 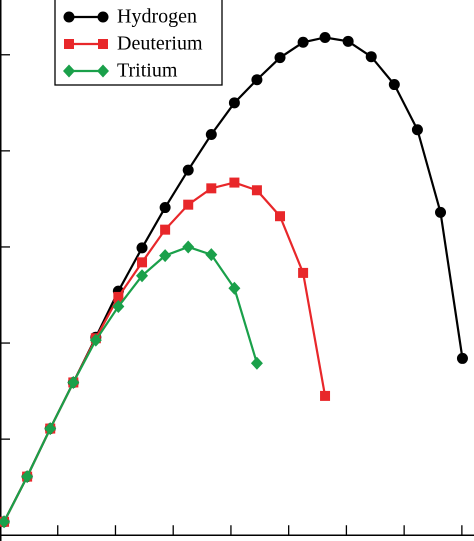 I want to click on legend-label: Tritium, so click(x=147, y=71).